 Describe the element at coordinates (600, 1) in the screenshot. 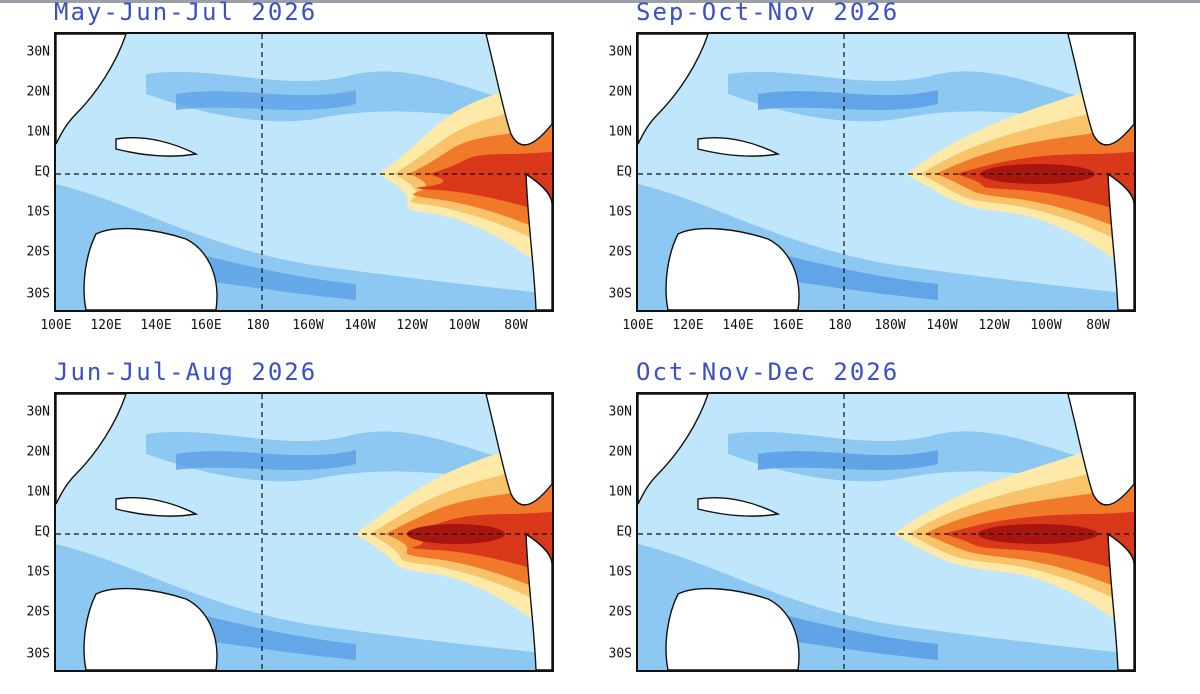

I see `top-divider` at that location.